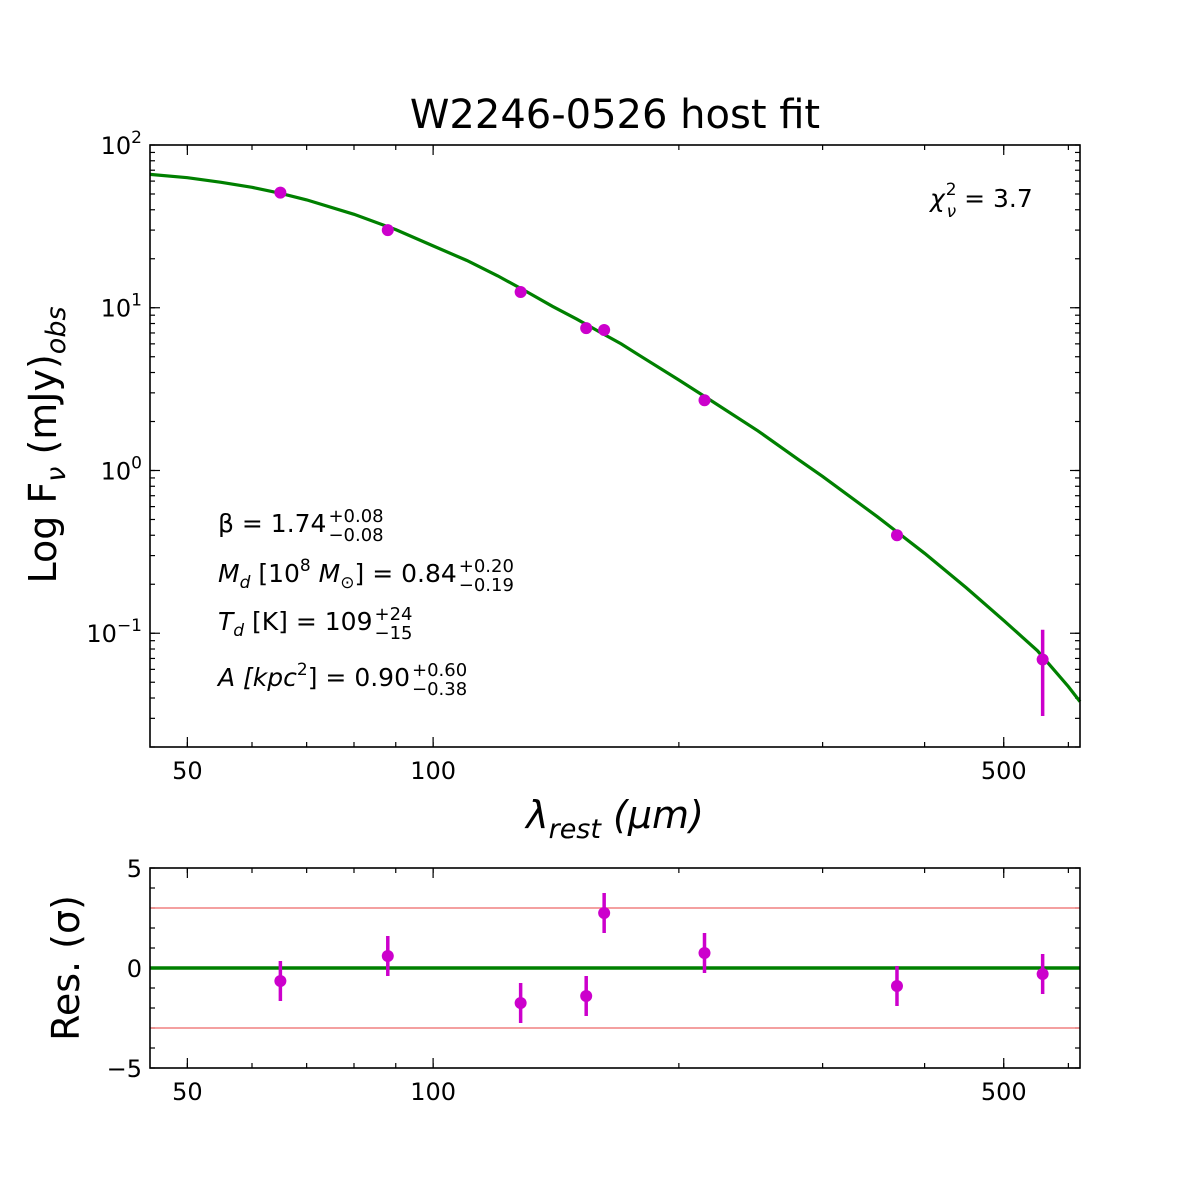 This screenshot has height=1204, width=1200. Describe the element at coordinates (136, 463) in the screenshot. I see `y-tick-exponent: 0` at that location.